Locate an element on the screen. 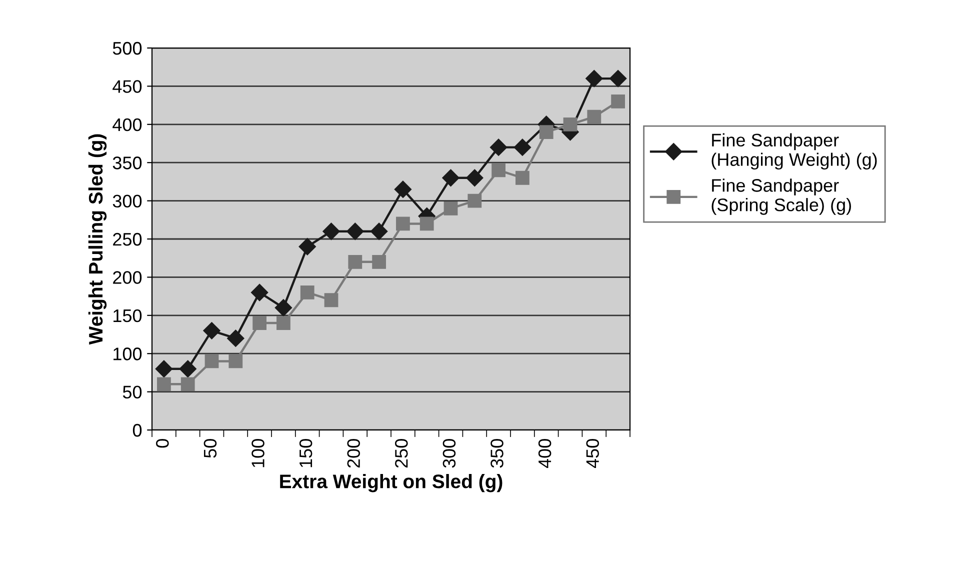 The image size is (967, 561). x-tick-label: 400 is located at coordinates (545, 453).